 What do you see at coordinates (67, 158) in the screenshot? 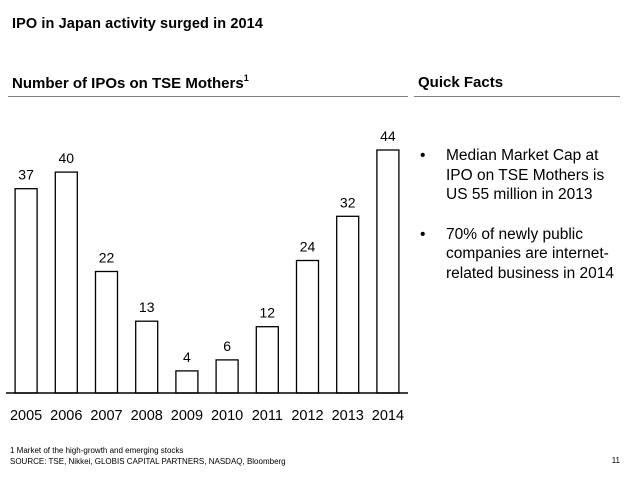
I see `data-label-2006: 40` at bounding box center [67, 158].